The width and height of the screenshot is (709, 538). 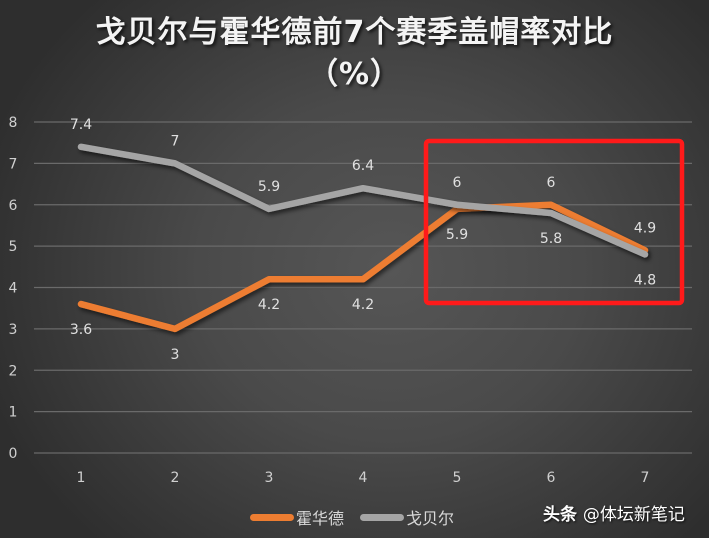 I want to click on data-label-howard: 5.9, so click(x=457, y=235).